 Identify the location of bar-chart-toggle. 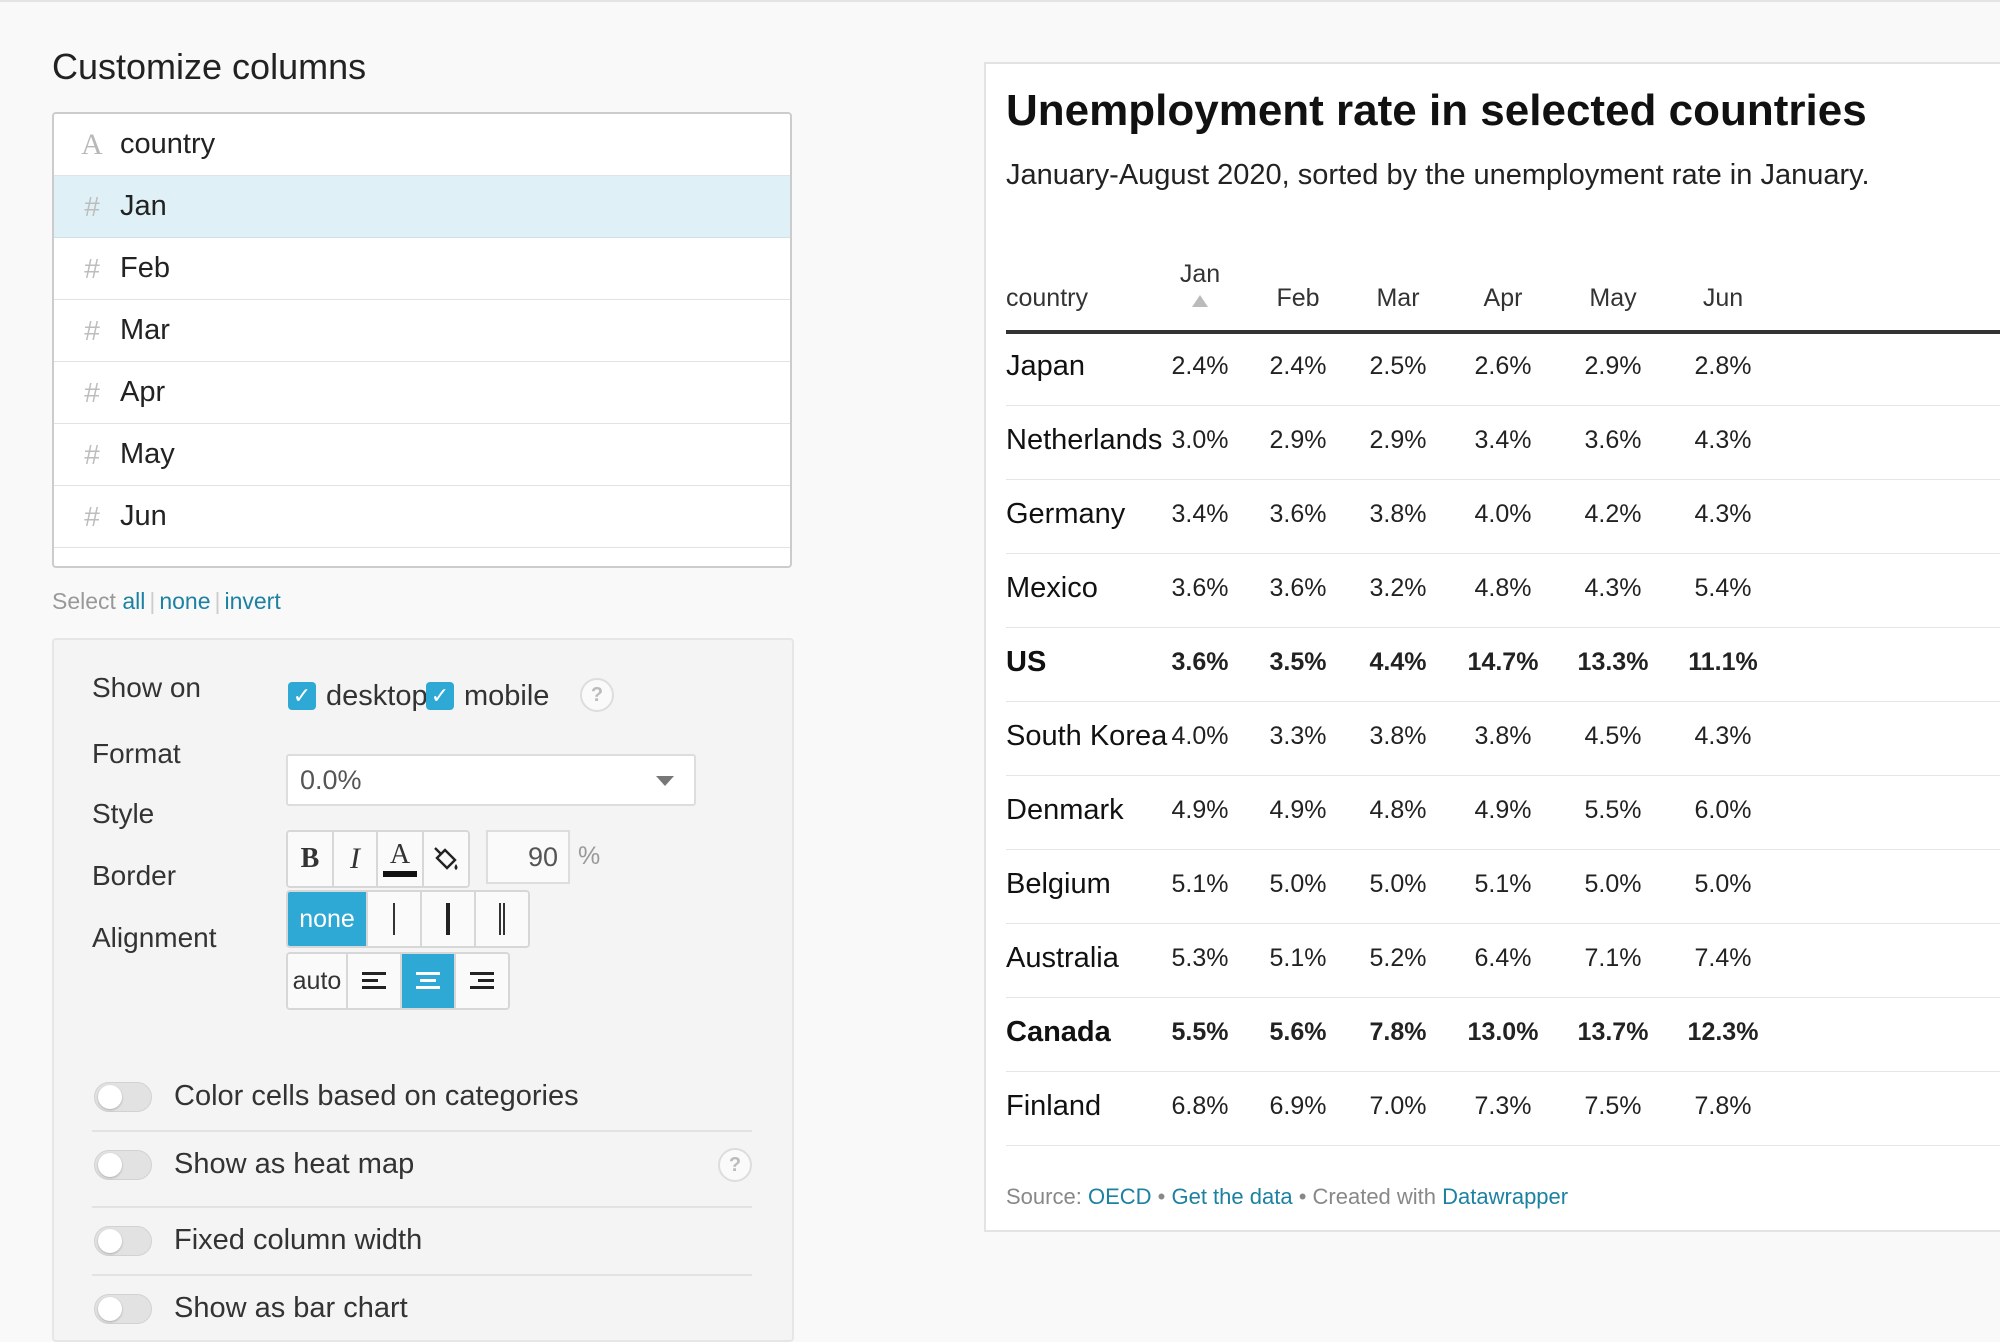
(123, 1309).